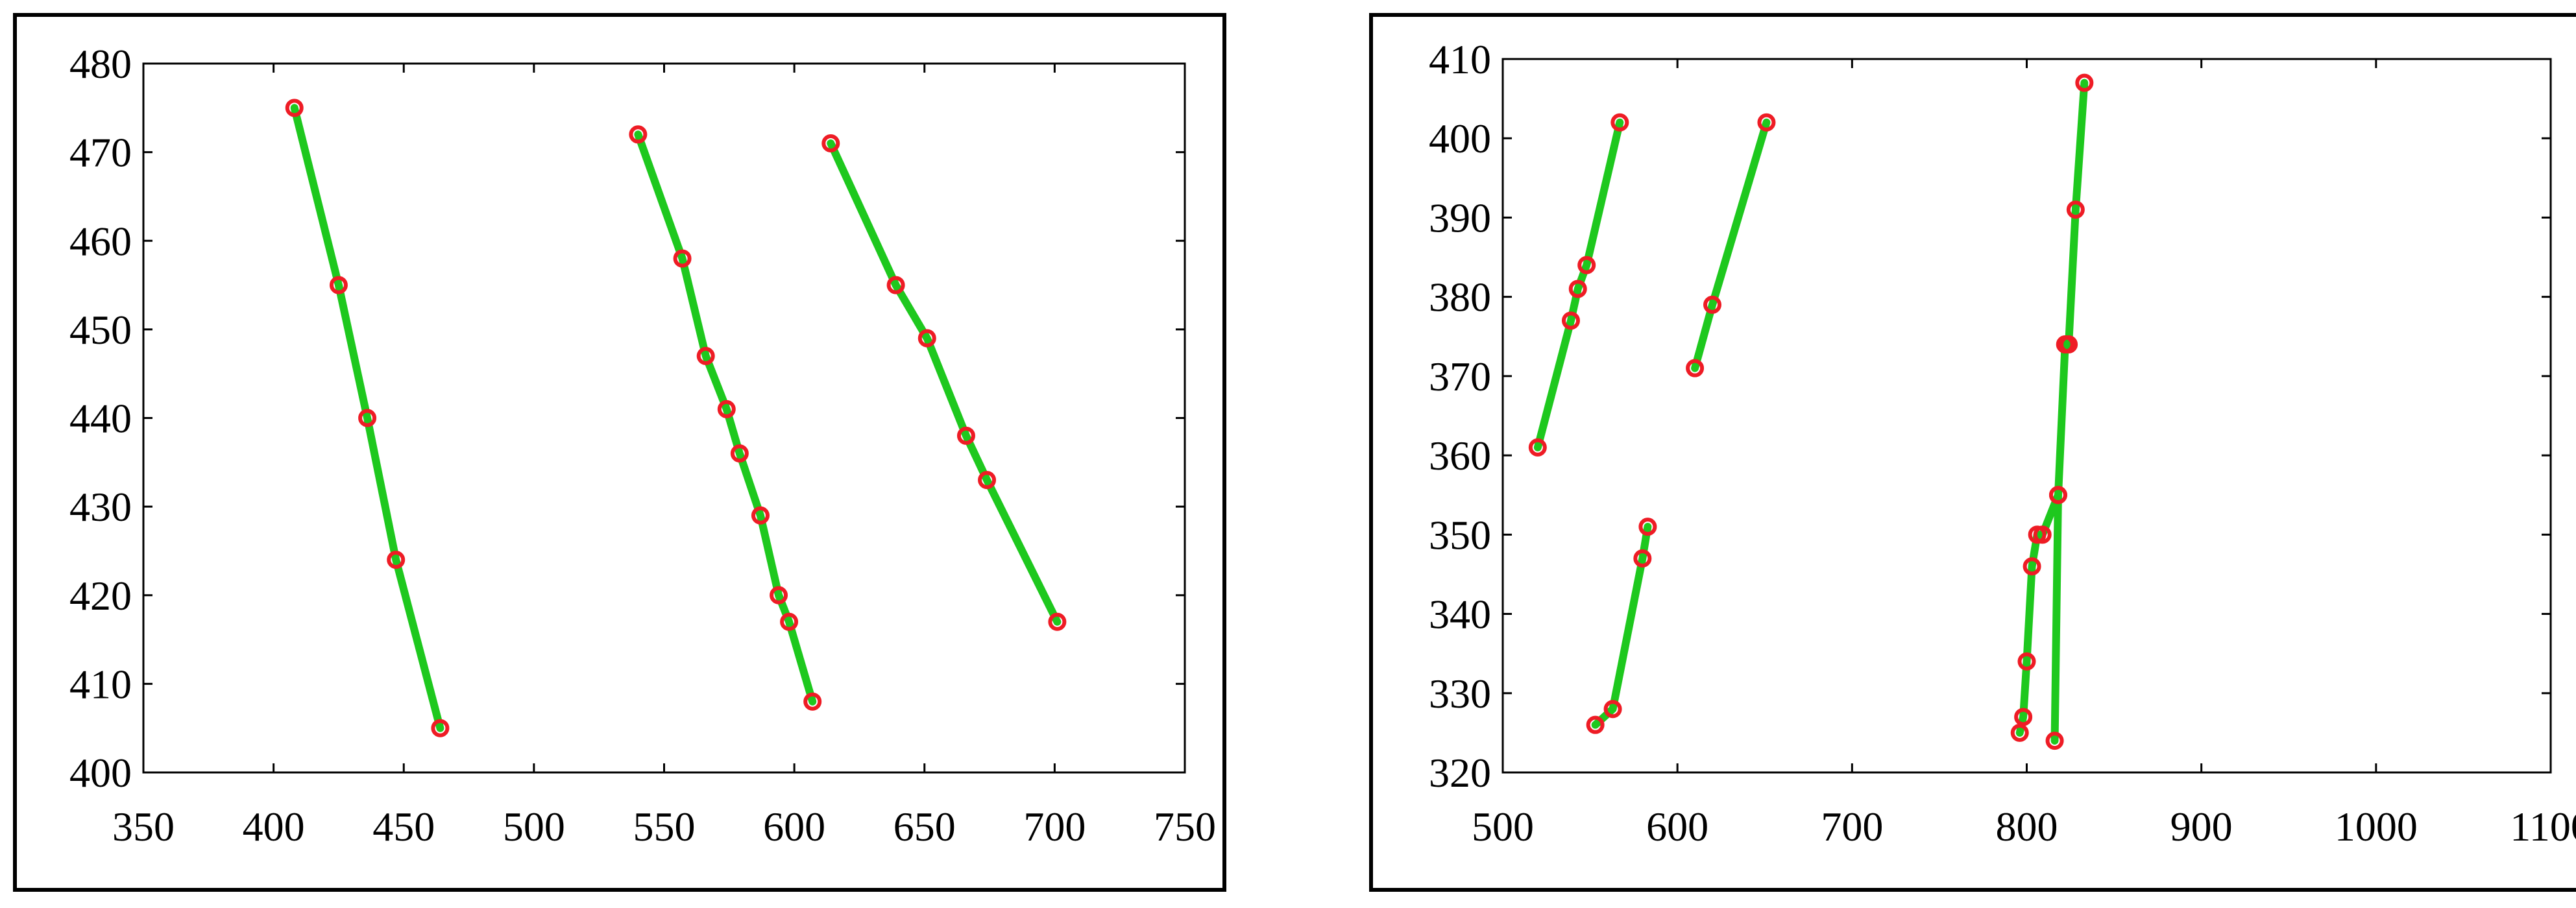 This screenshot has height=908, width=2576. What do you see at coordinates (2543, 827) in the screenshot?
I see `right-x-tick-label: 1100` at bounding box center [2543, 827].